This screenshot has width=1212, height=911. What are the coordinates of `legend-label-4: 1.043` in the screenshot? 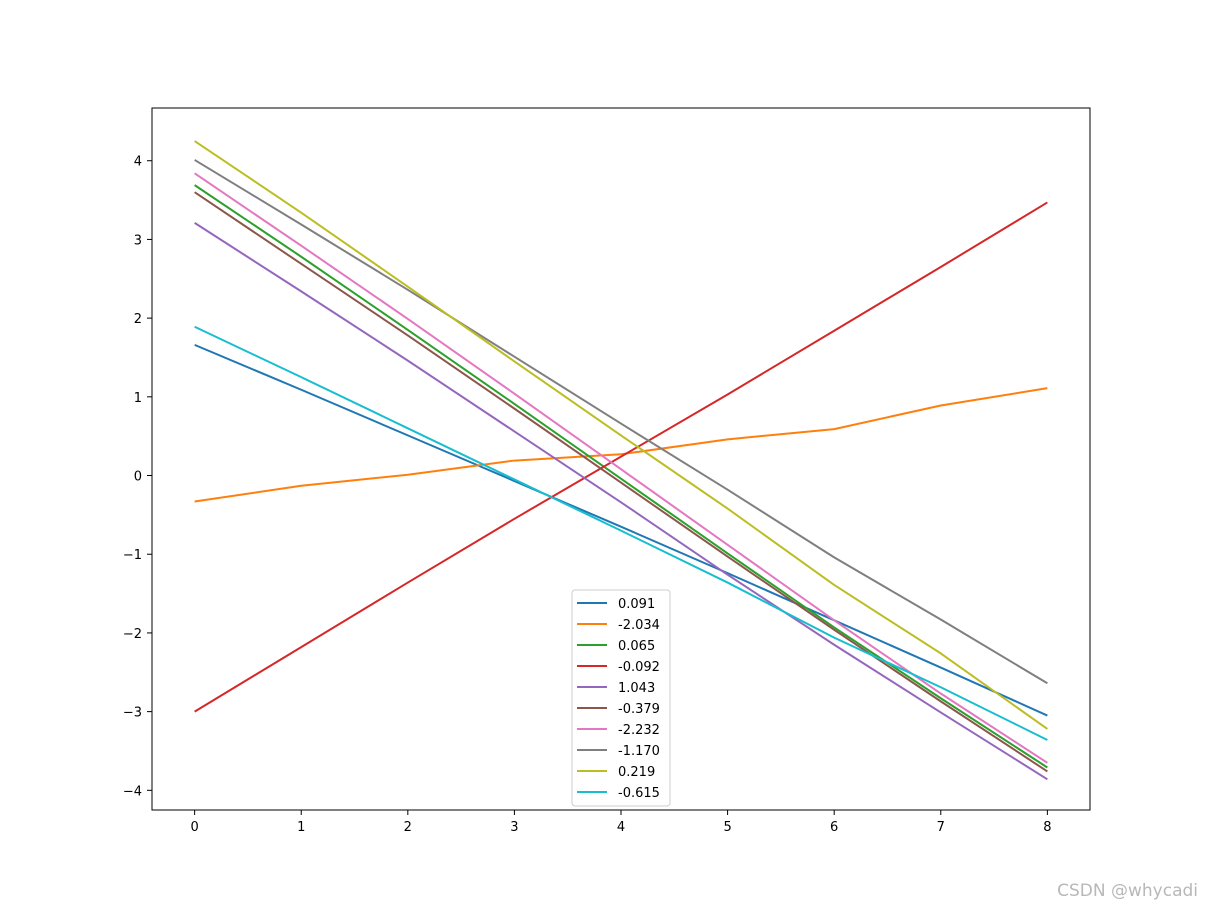 It's located at (636, 688).